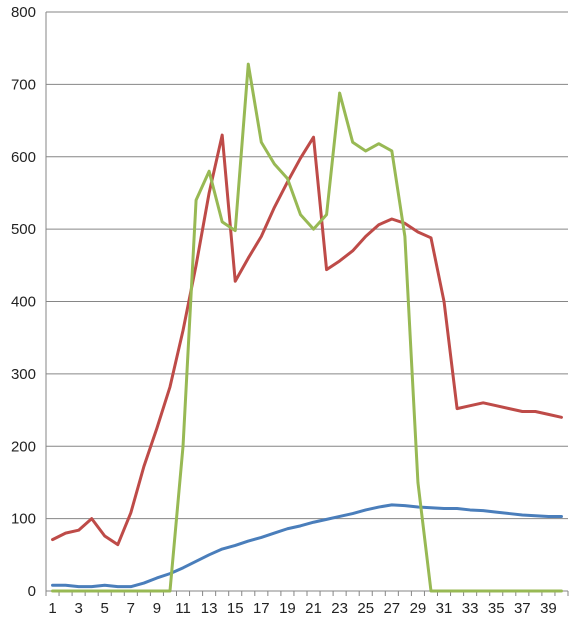 Image resolution: width=586 pixels, height=631 pixels. I want to click on y-tick-label: 100, so click(23, 519).